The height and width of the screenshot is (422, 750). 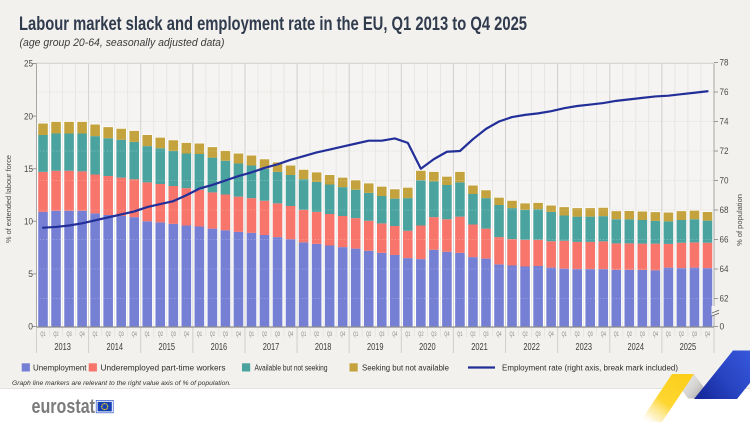 I want to click on svg-text: 2020, so click(x=427, y=347).